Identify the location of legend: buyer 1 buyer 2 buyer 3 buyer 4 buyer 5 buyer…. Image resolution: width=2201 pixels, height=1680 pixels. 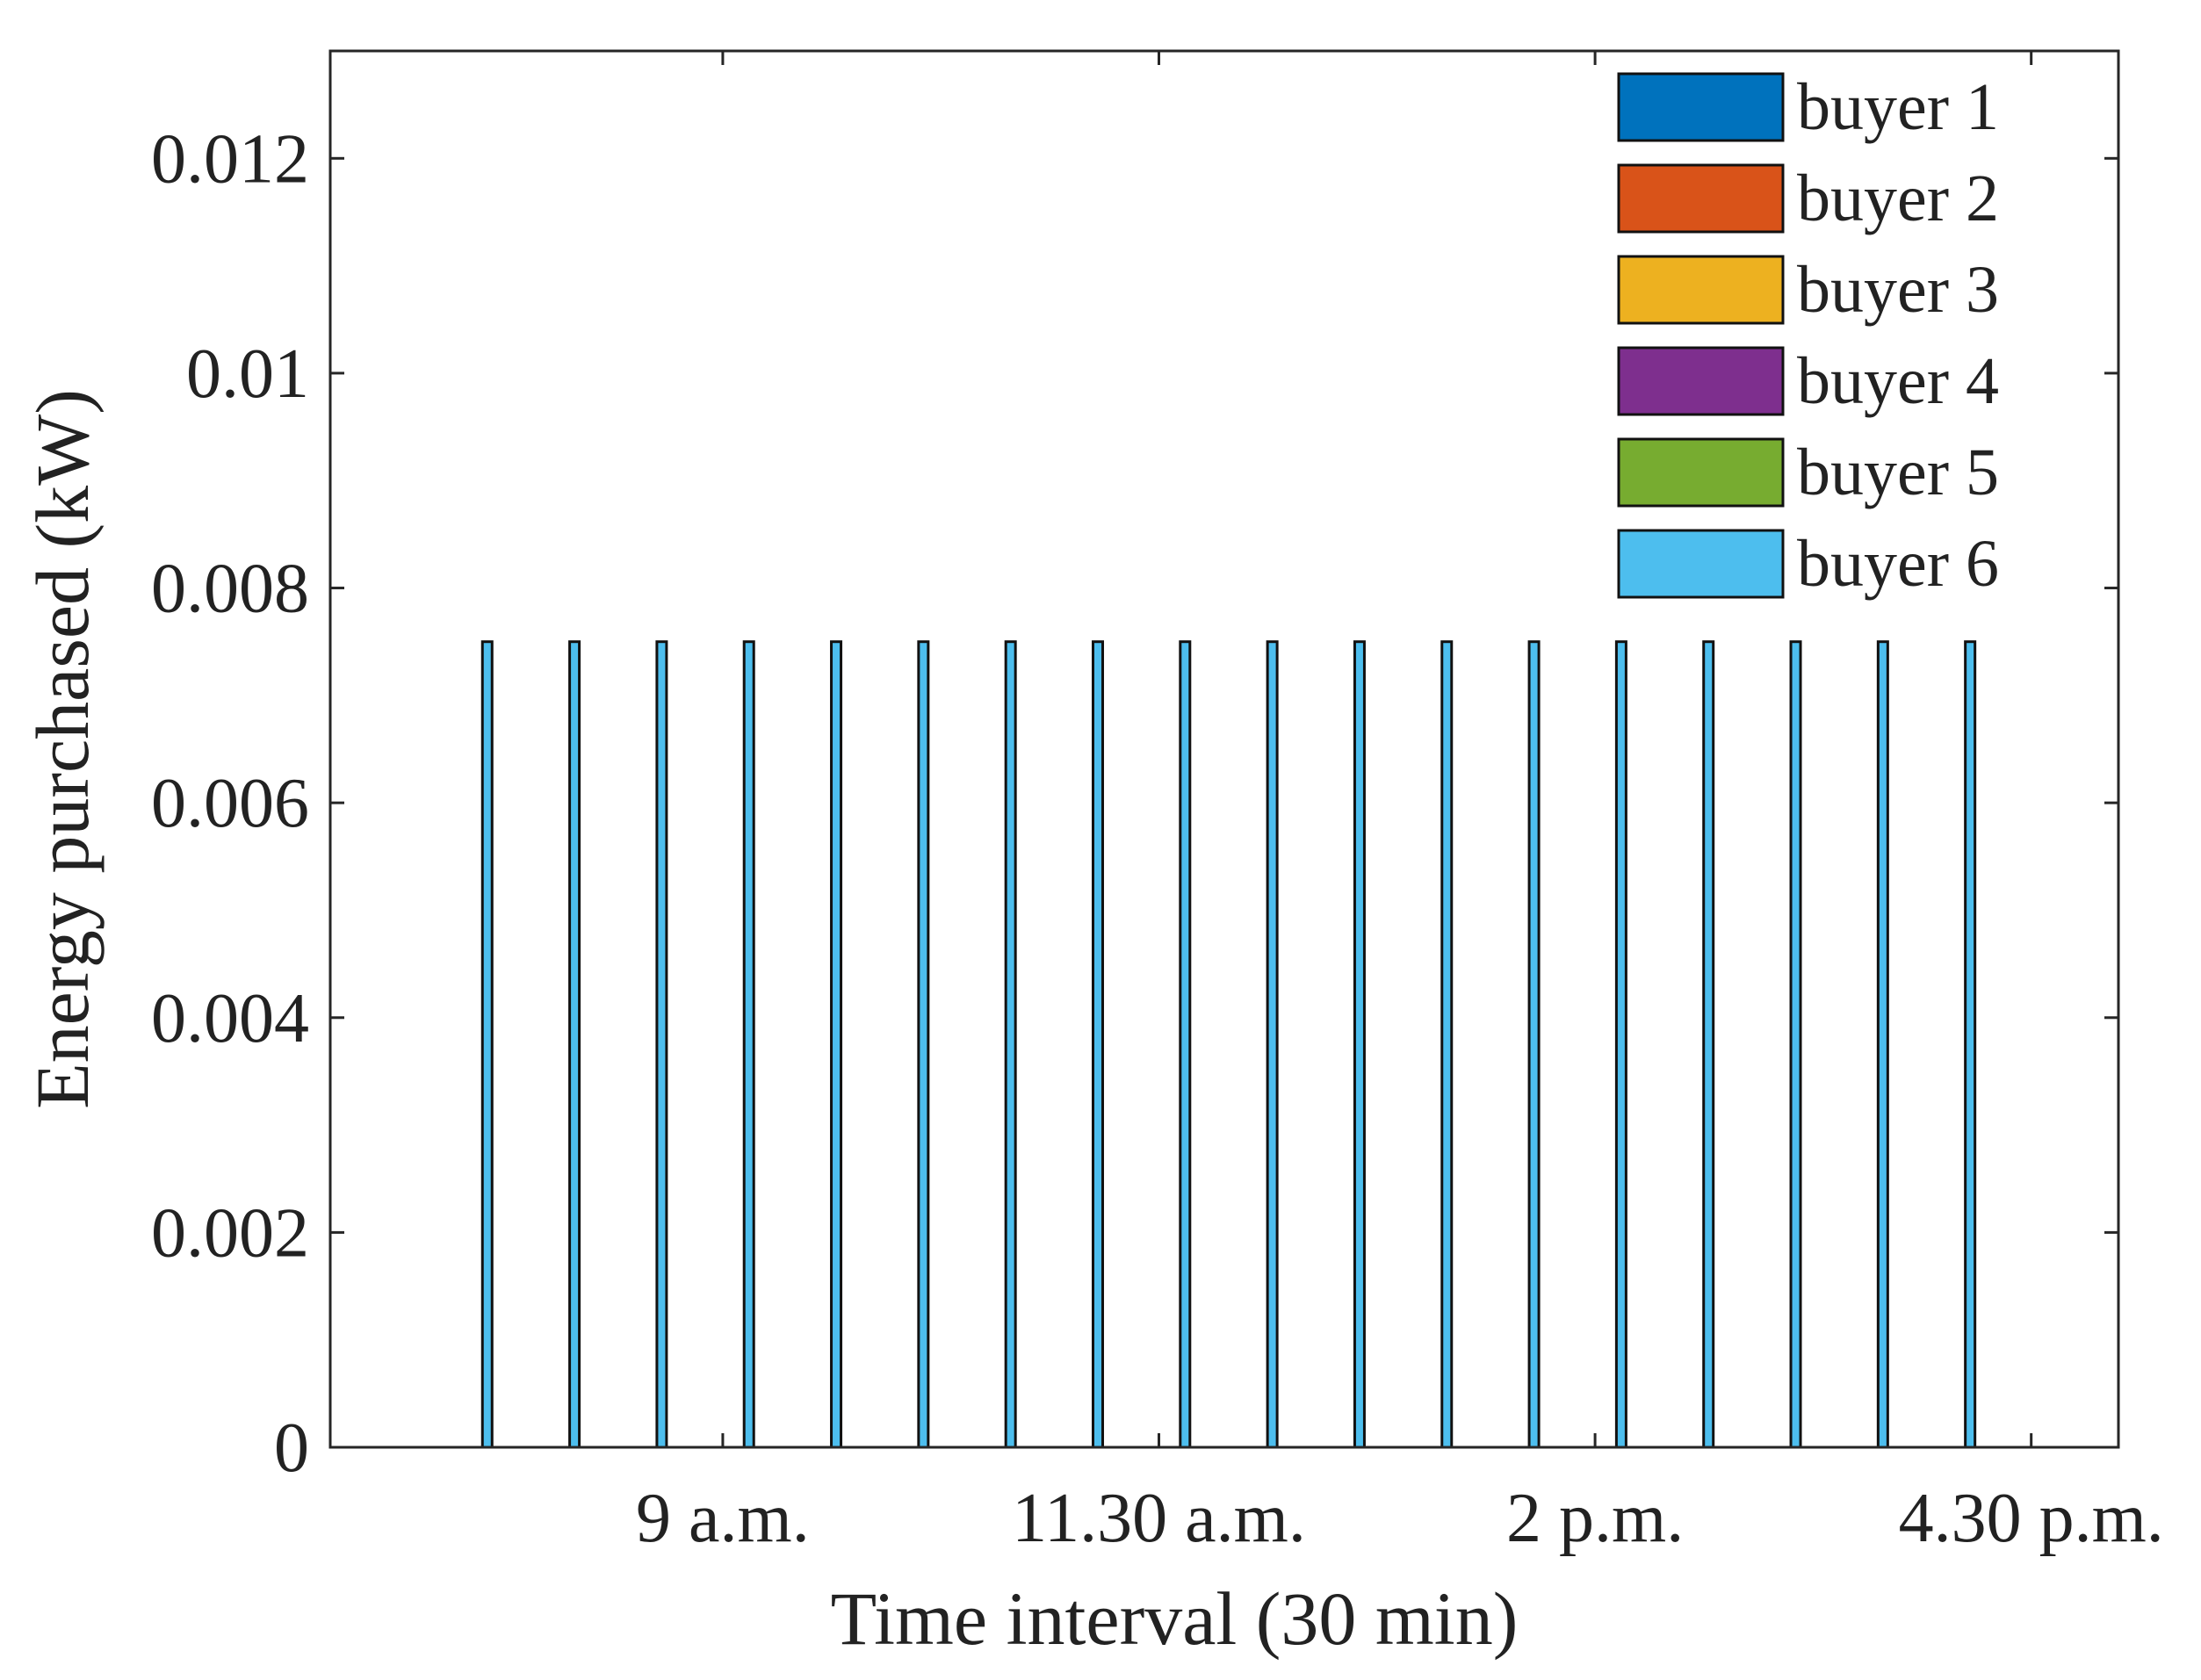
(1808, 335).